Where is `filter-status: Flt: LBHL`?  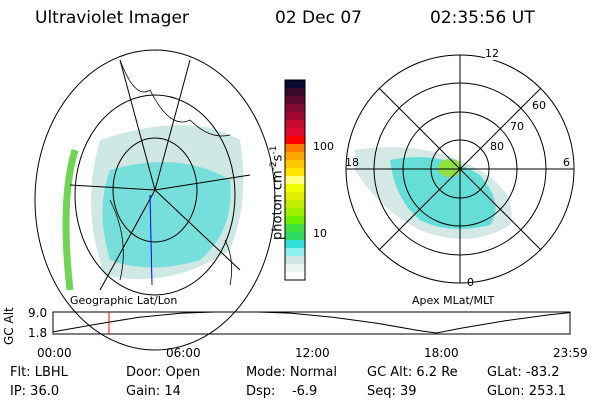 filter-status: Flt: LBHL is located at coordinates (39, 372).